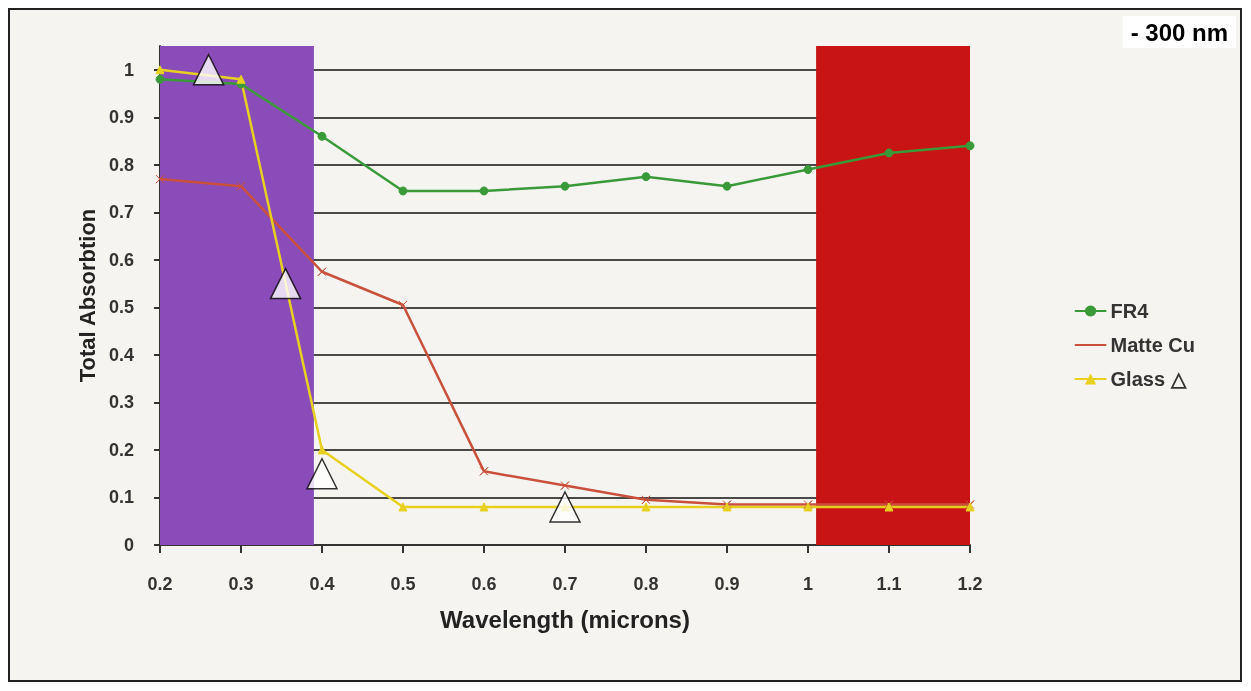 The width and height of the screenshot is (1251, 691). Describe the element at coordinates (128, 545) in the screenshot. I see `y-tick-label: 0` at that location.